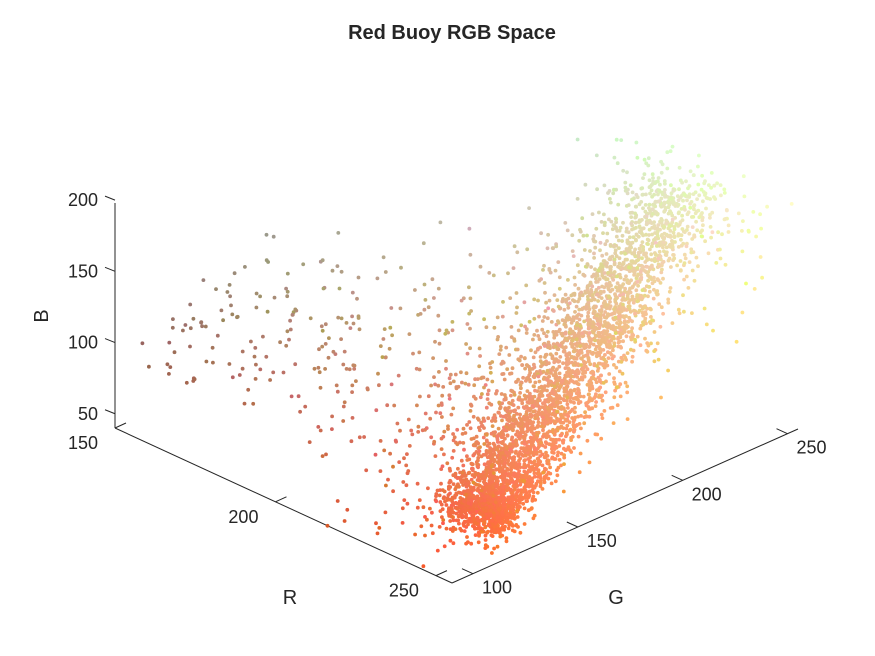 The image size is (875, 656). I want to click on z-tick, so click(110, 341).